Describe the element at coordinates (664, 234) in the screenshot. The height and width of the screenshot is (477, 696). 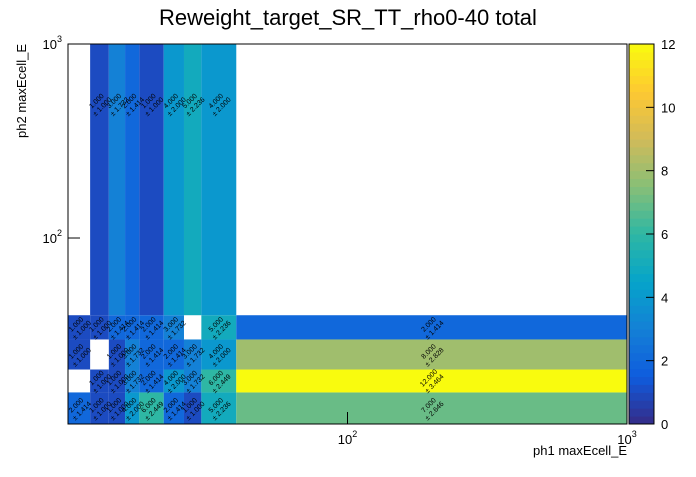
I see `z-tick-label: 6` at that location.